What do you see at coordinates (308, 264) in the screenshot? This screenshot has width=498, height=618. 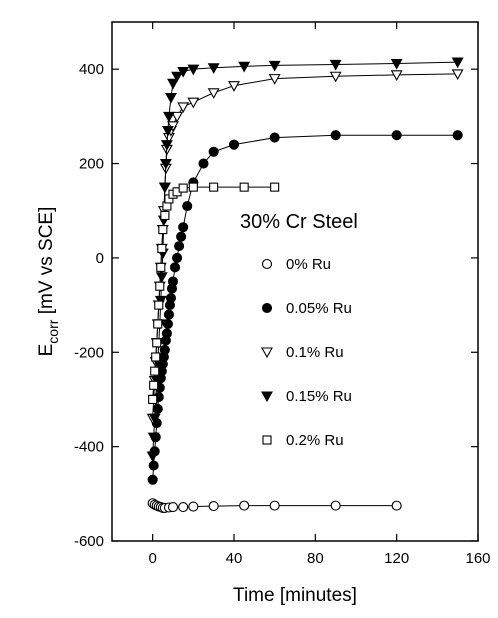 I see `legend-label: 0% Ru` at bounding box center [308, 264].